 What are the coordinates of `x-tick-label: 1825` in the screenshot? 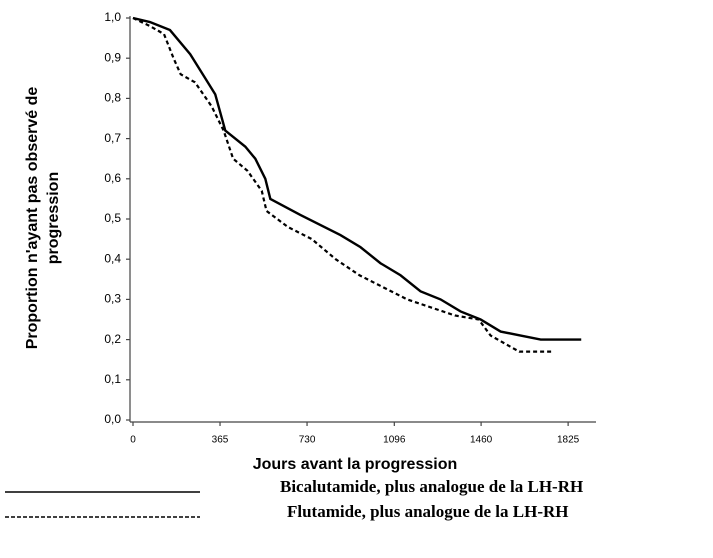 It's located at (568, 440).